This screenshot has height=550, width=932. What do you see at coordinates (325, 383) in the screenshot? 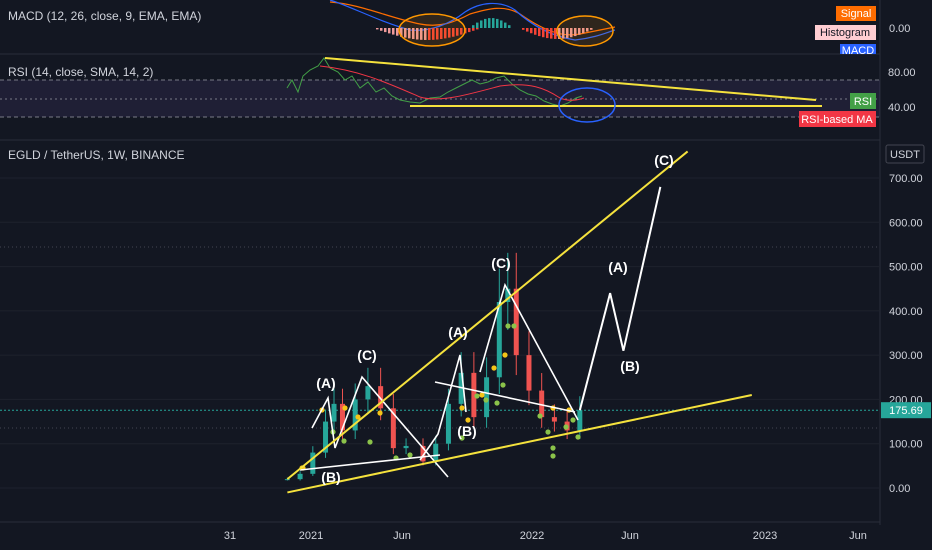
I see `wave-label: (A)` at bounding box center [325, 383].